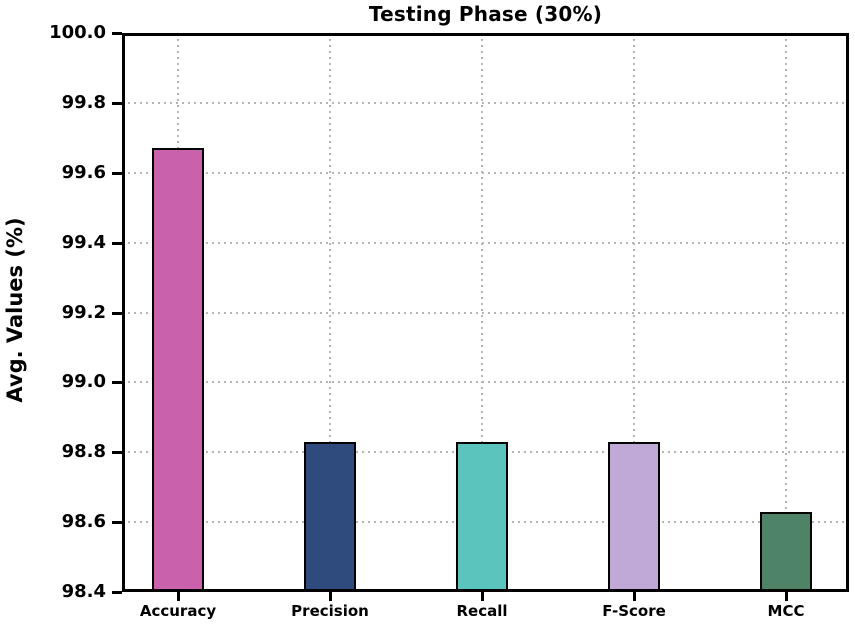 This screenshot has height=629, width=855. What do you see at coordinates (77, 32) in the screenshot?
I see `y-tick-label: 100.0` at bounding box center [77, 32].